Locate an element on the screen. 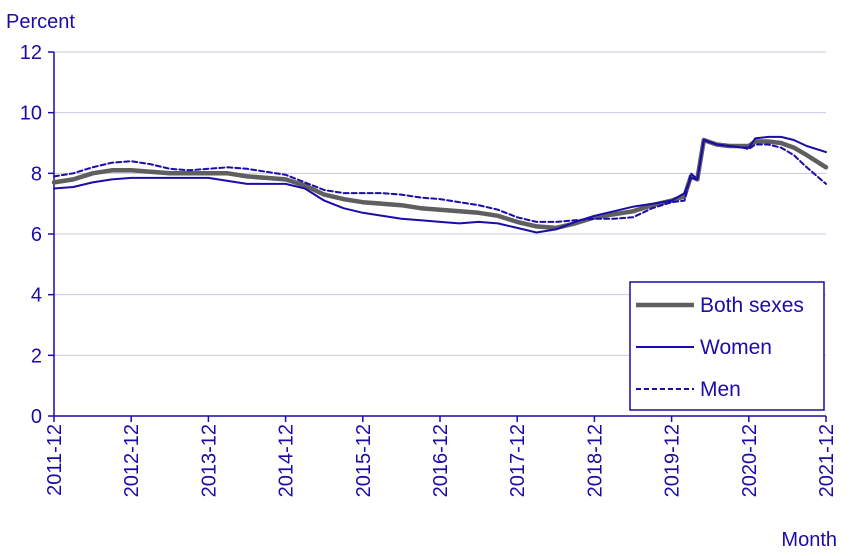  x-tick-label: 2014-12 is located at coordinates (287, 460).